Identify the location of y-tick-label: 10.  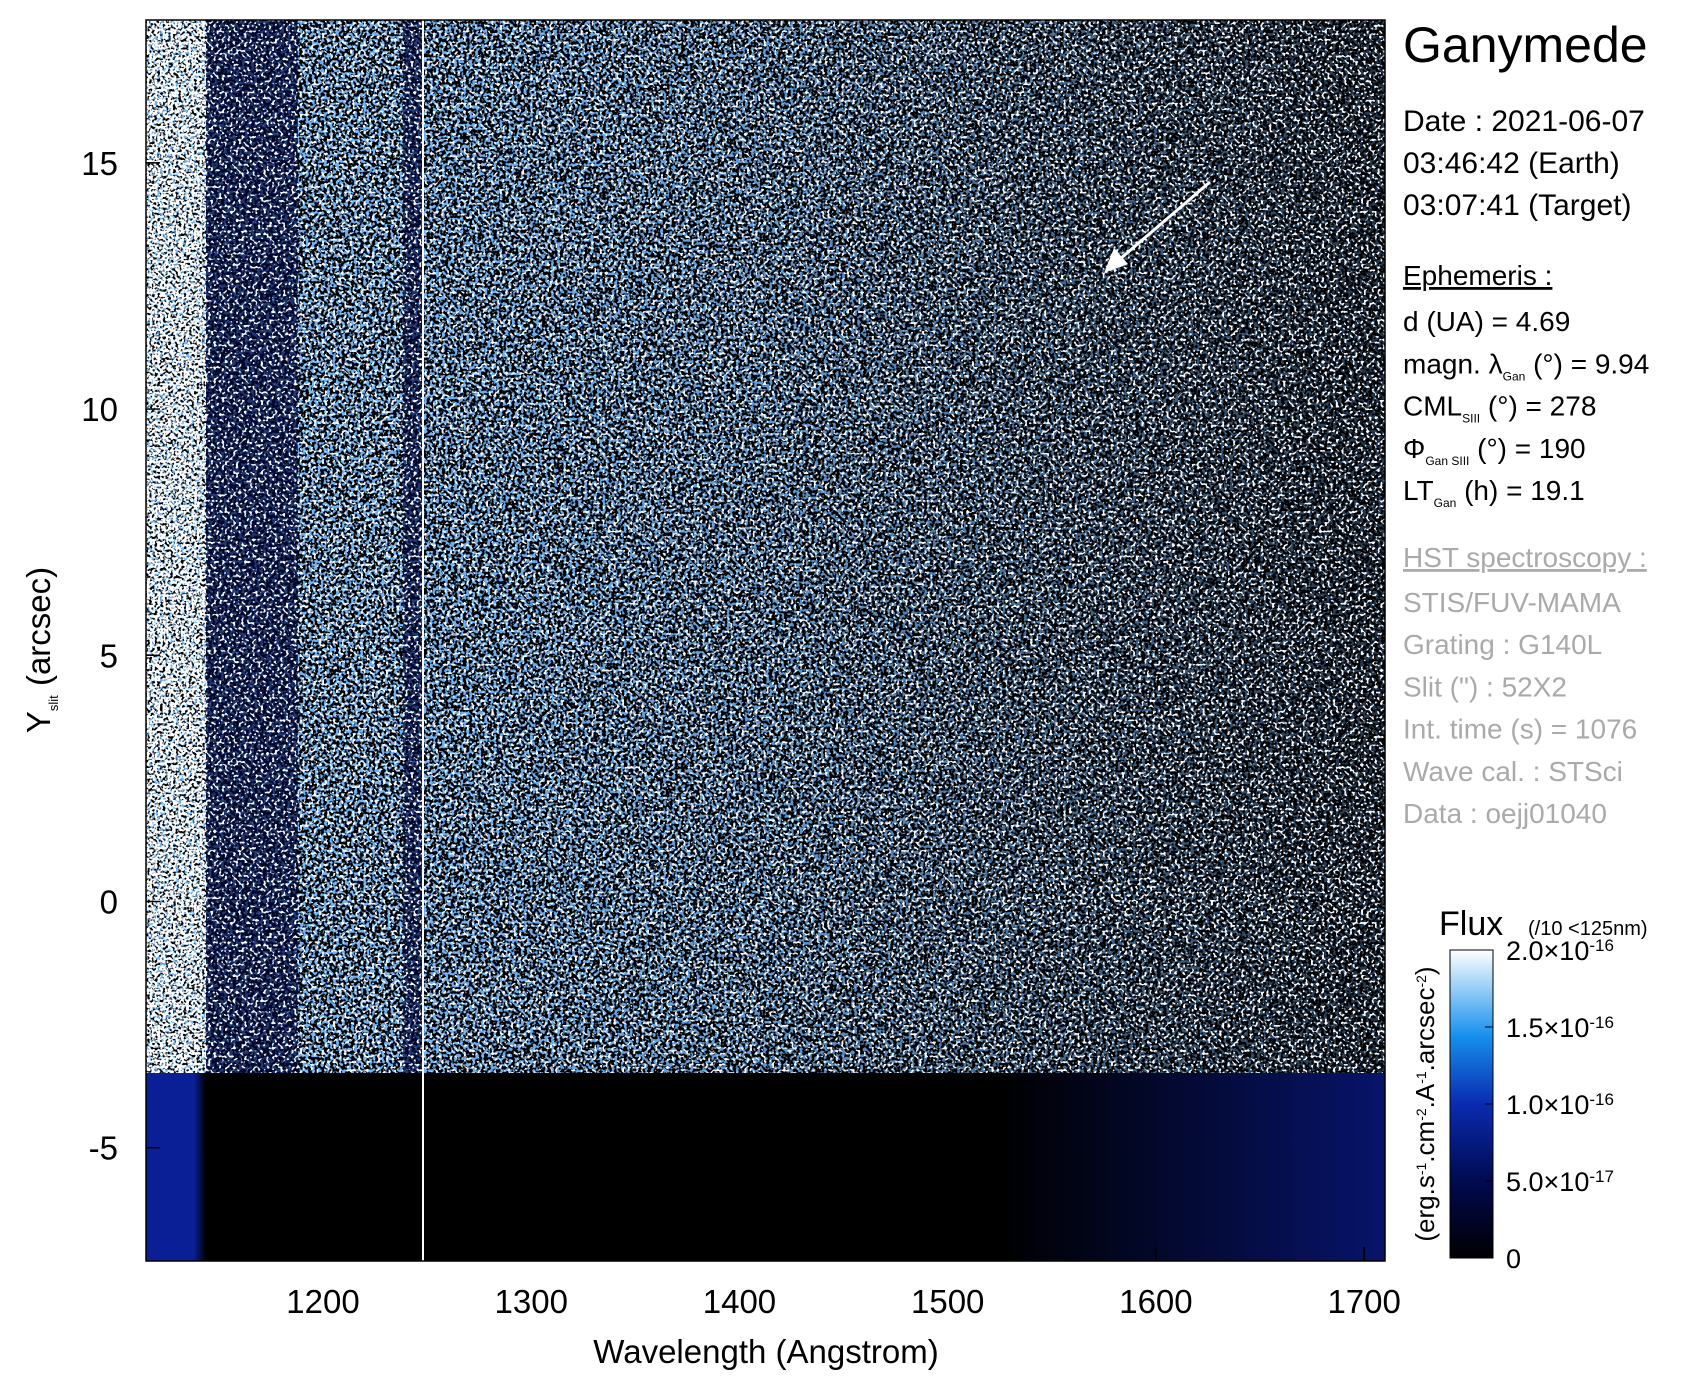
(99, 409).